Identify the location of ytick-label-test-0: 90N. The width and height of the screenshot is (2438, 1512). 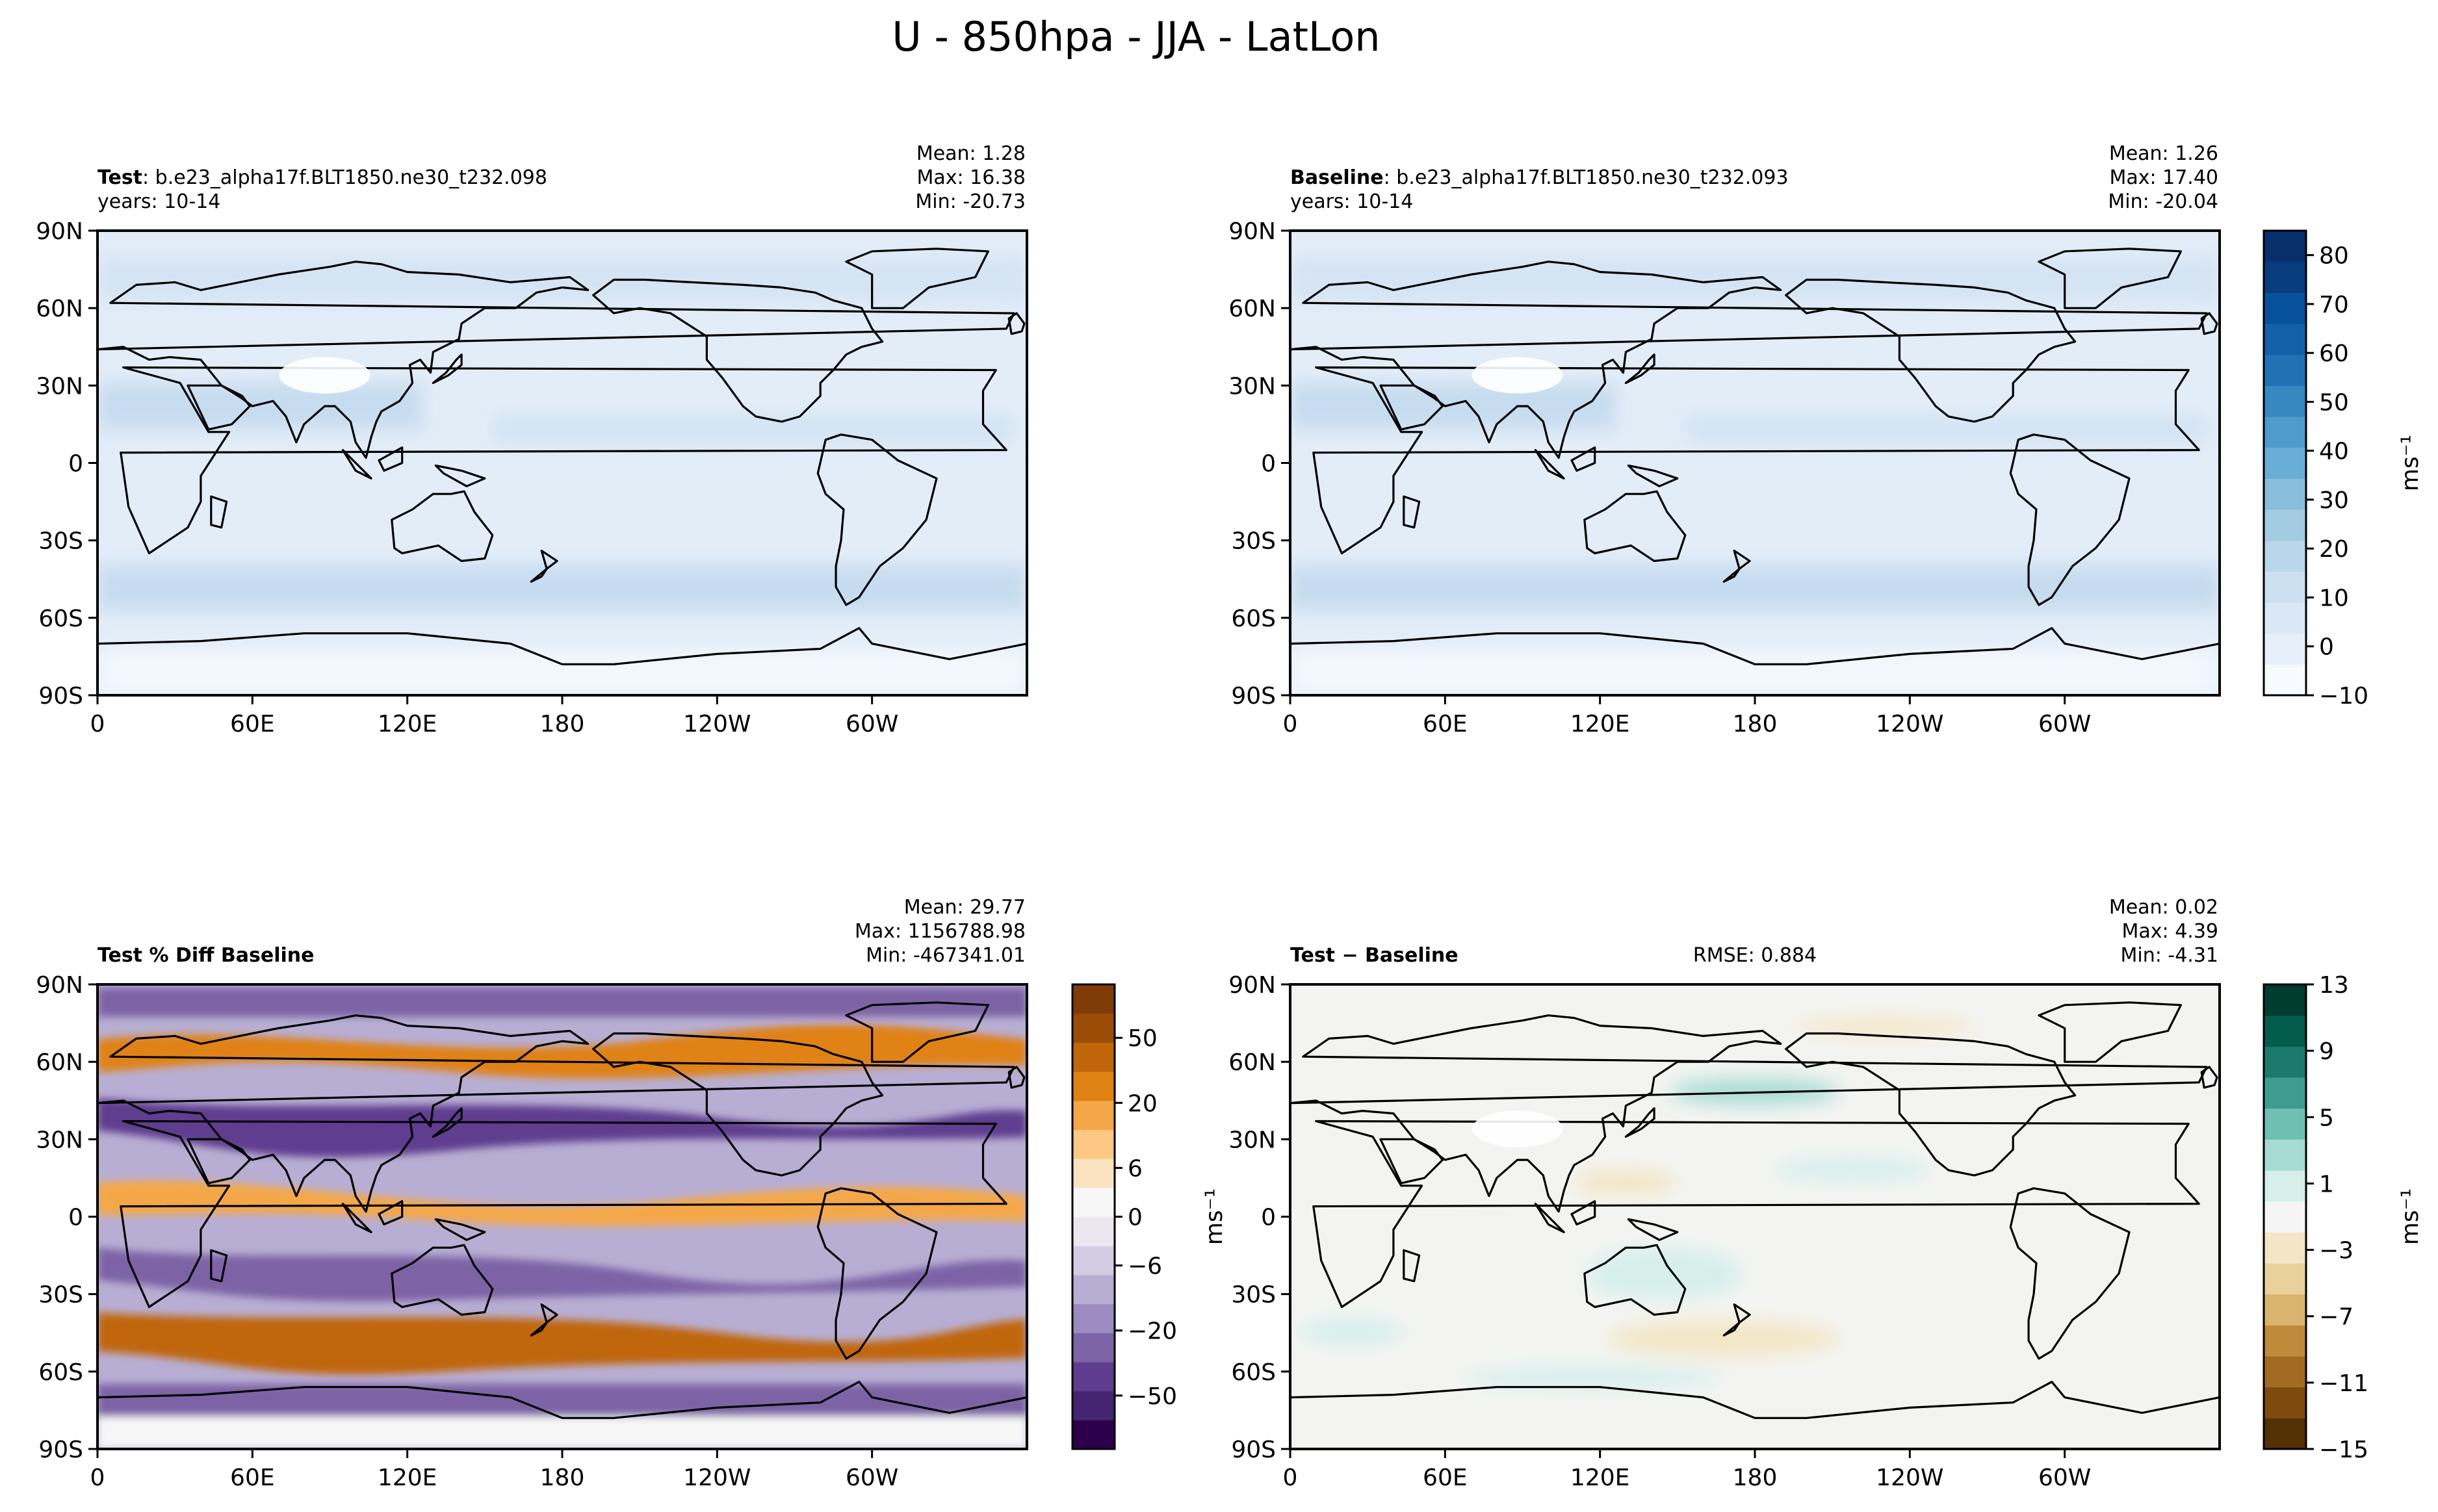
(59, 231).